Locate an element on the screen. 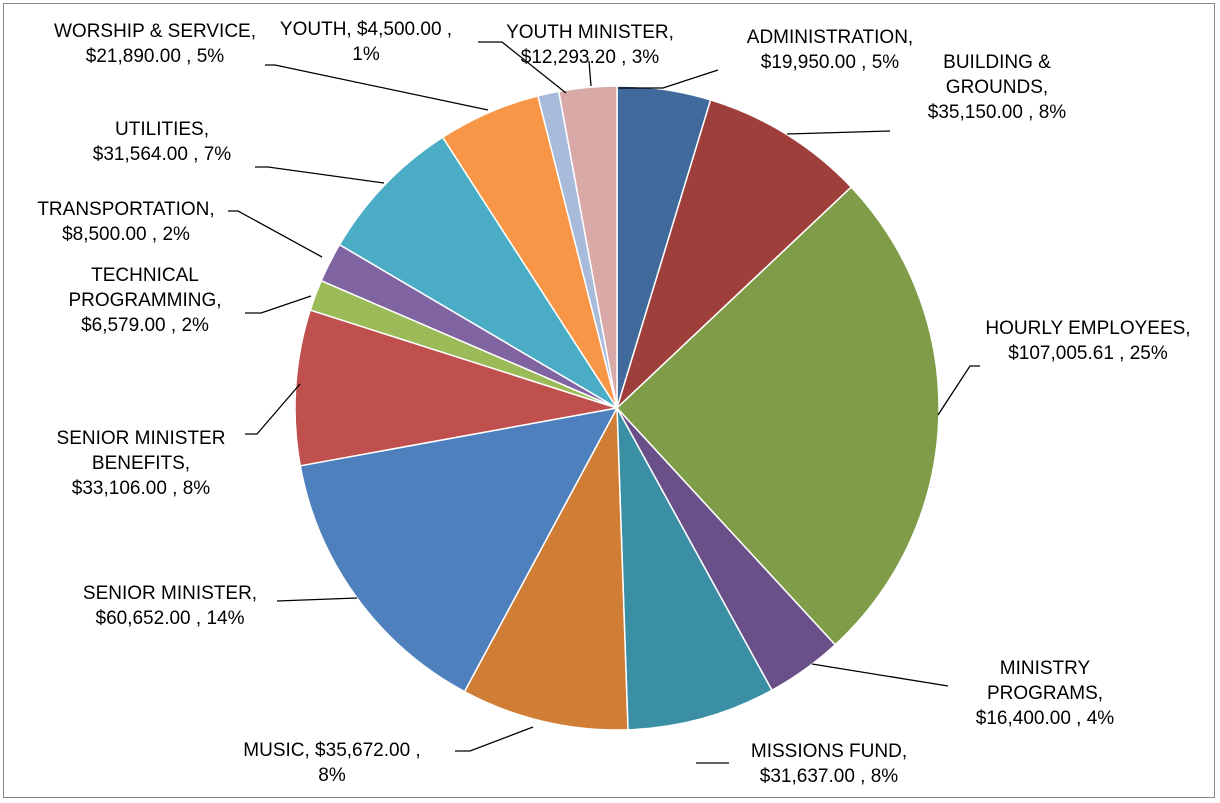  data-label-ministry-programs: MINISTRY PROGRAMS, $16,400.00 , 4% is located at coordinates (1045, 693).